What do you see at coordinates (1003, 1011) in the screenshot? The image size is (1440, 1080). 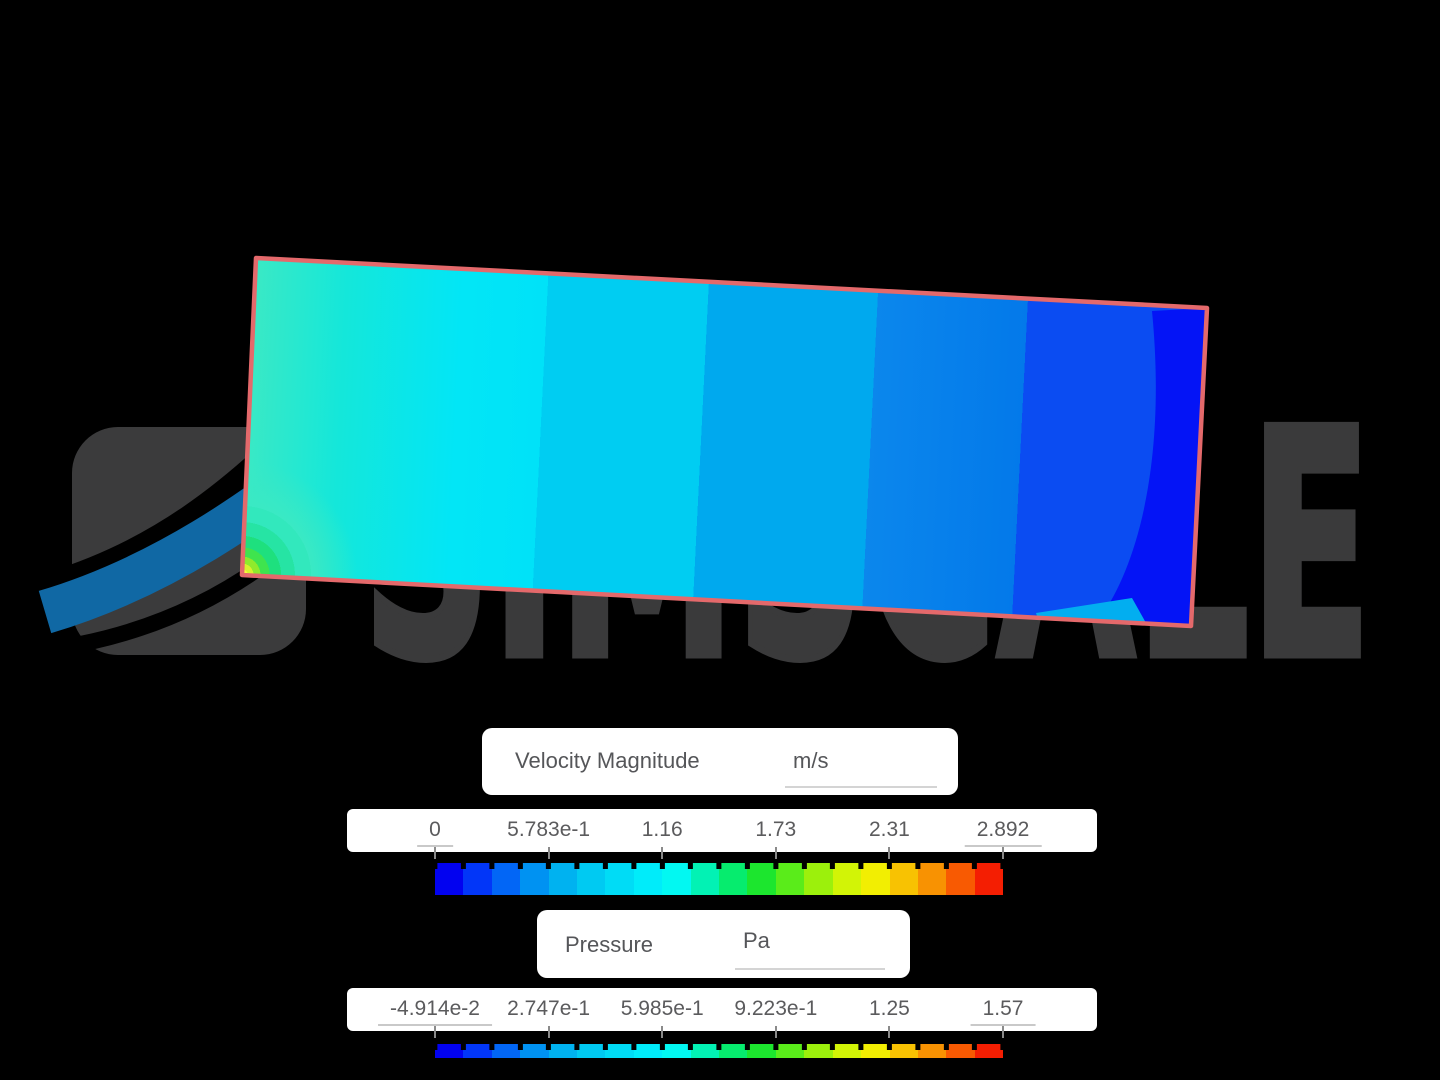 I see `tick-label: 1.57` at bounding box center [1003, 1011].